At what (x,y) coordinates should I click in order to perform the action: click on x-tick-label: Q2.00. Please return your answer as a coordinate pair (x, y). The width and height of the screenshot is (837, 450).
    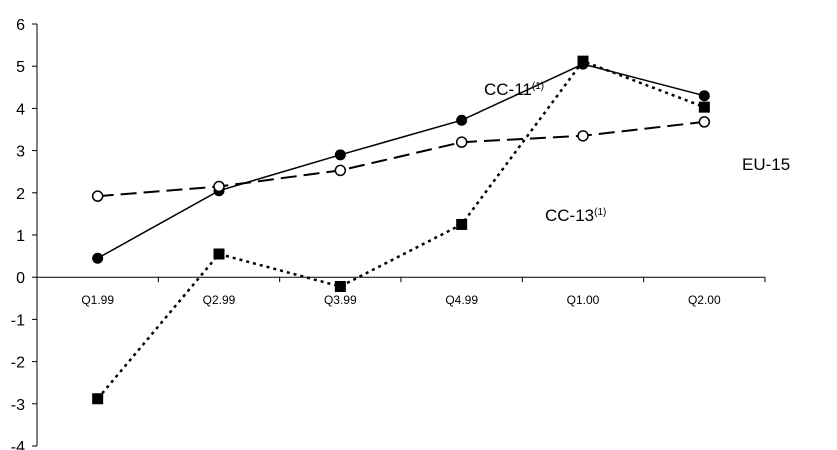
    Looking at the image, I should click on (704, 300).